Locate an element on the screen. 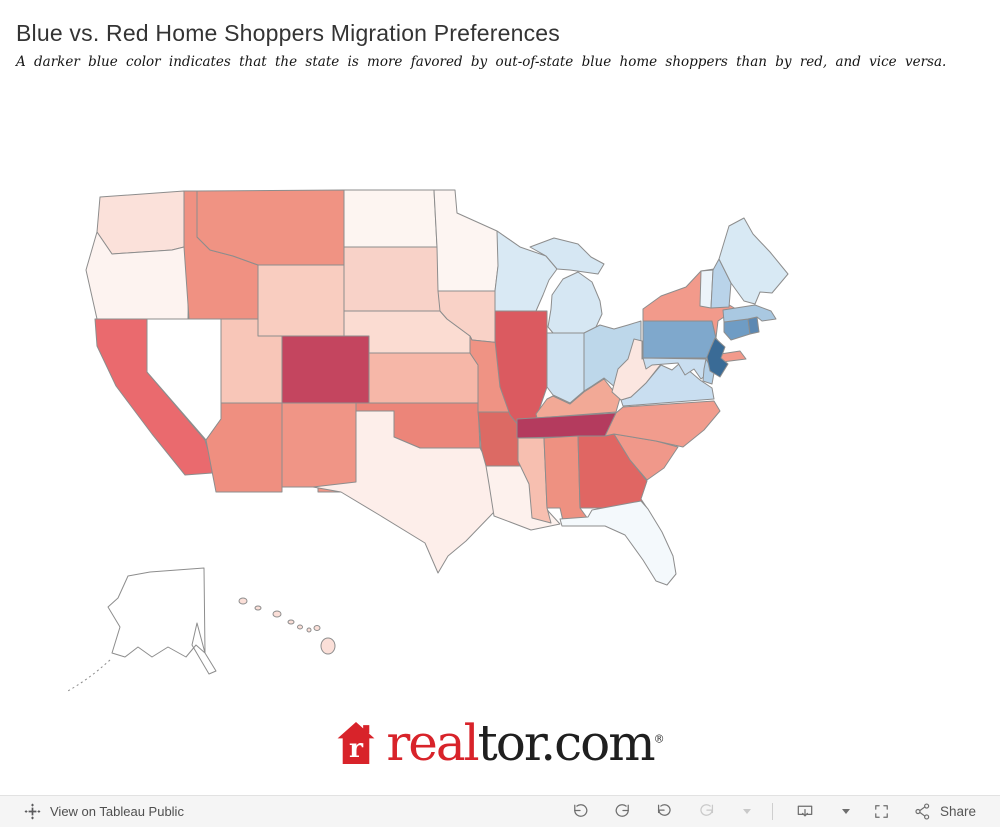 The image size is (1000, 827). tableau-logo-icon is located at coordinates (32, 811).